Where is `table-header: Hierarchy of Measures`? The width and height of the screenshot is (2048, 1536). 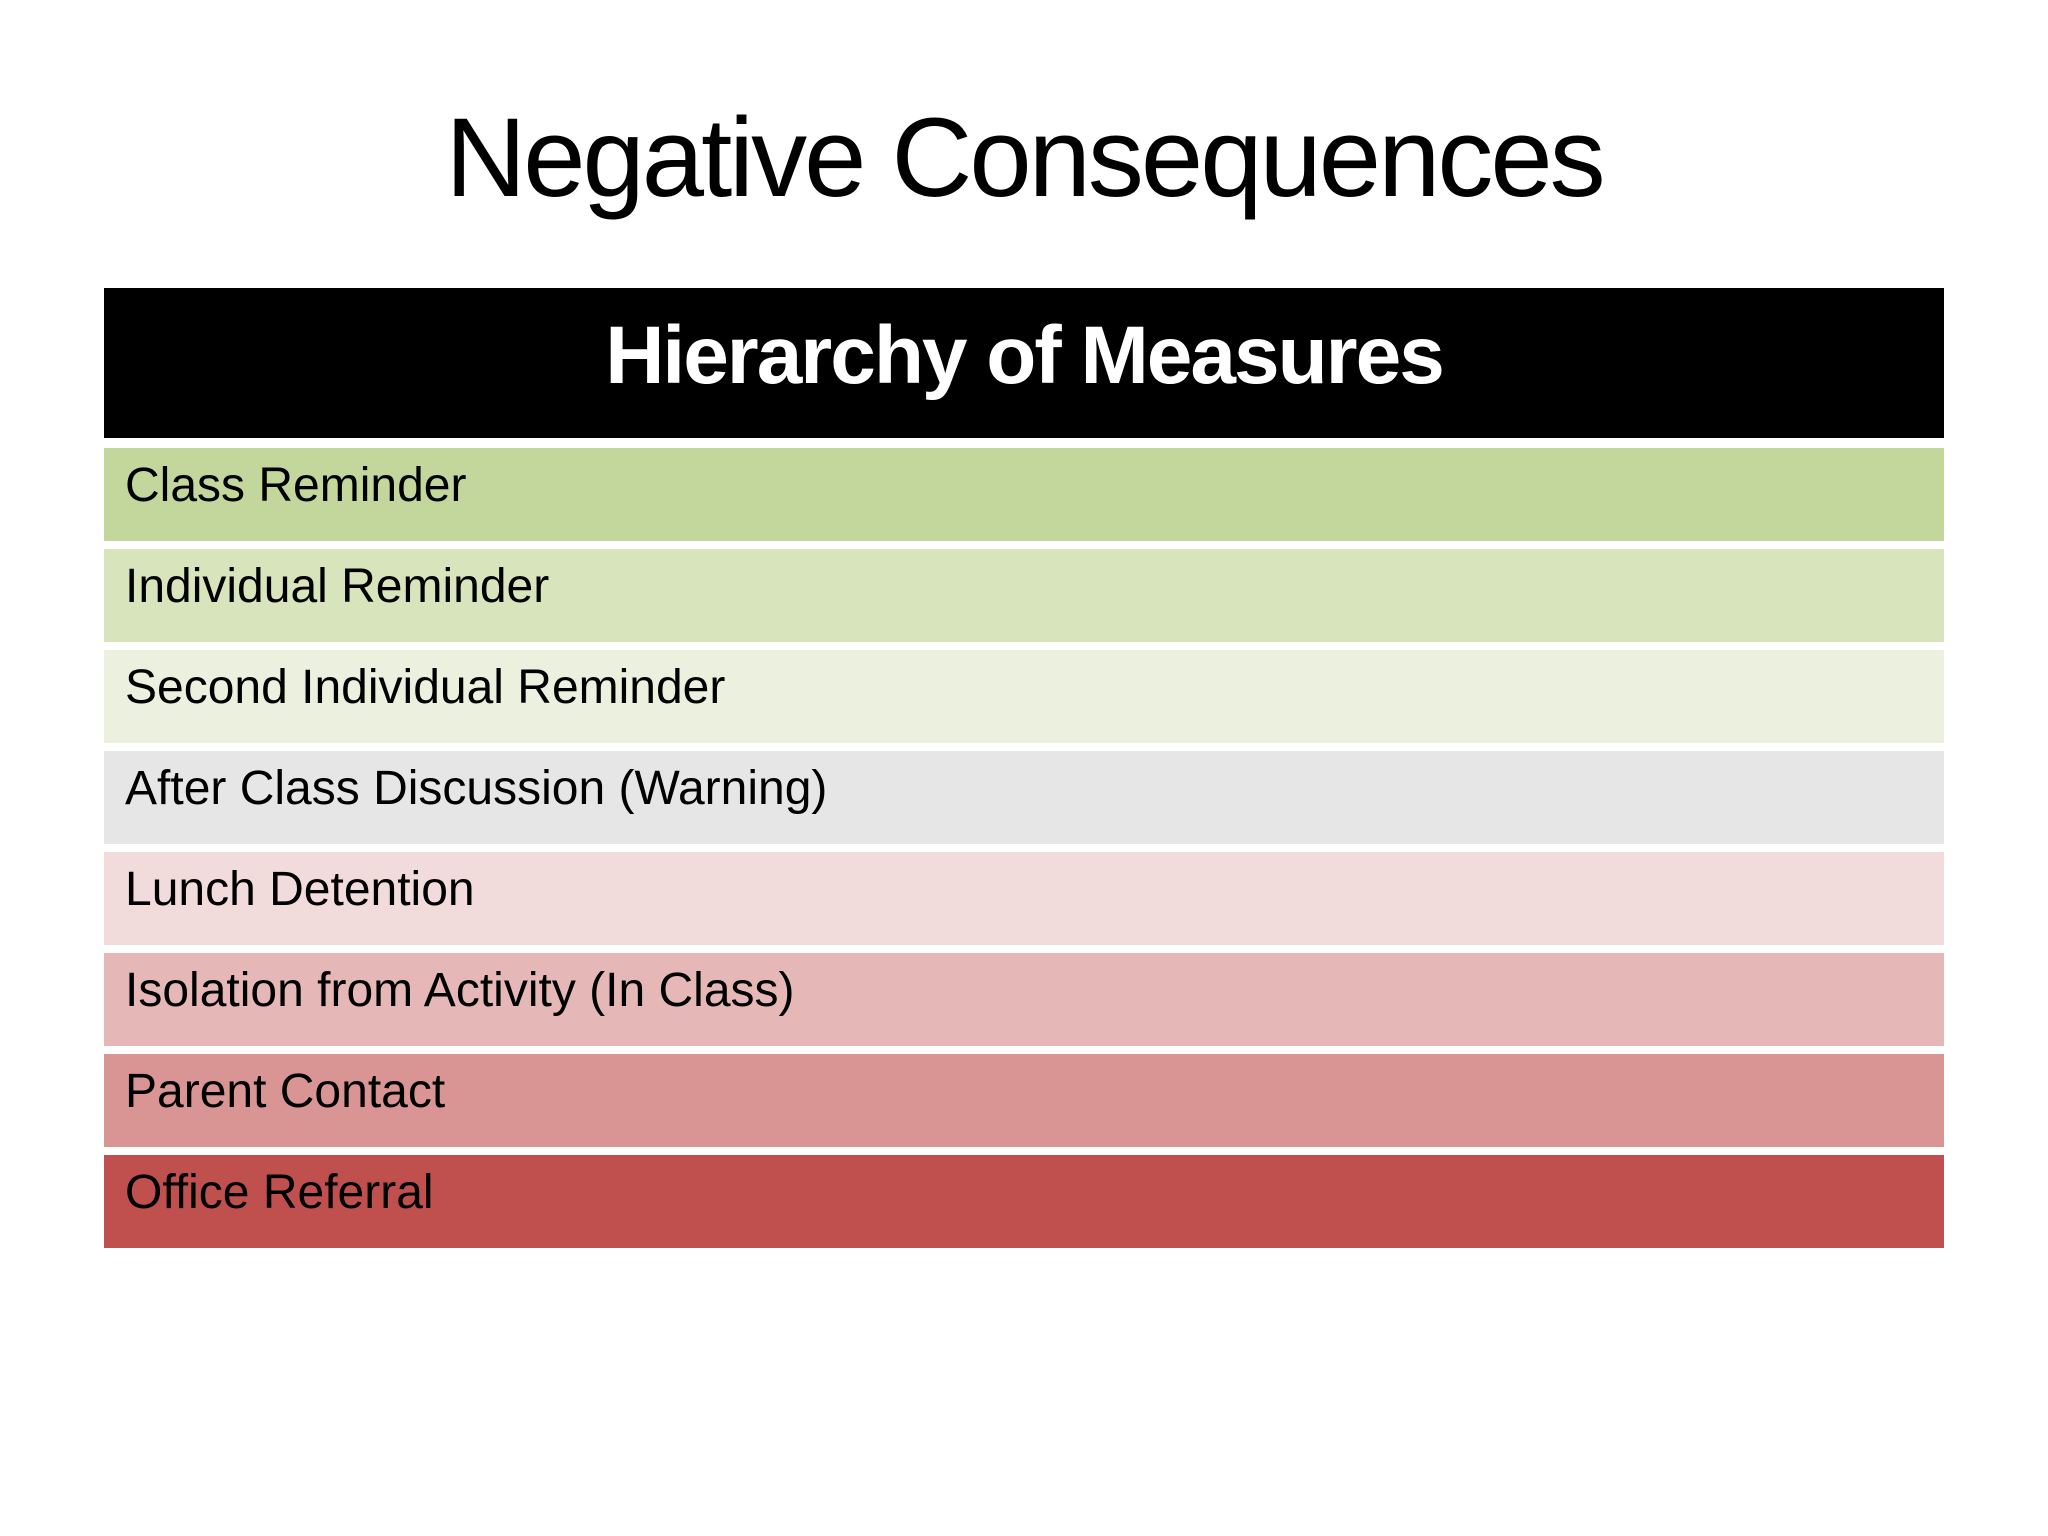 table-header: Hierarchy of Measures is located at coordinates (1024, 363).